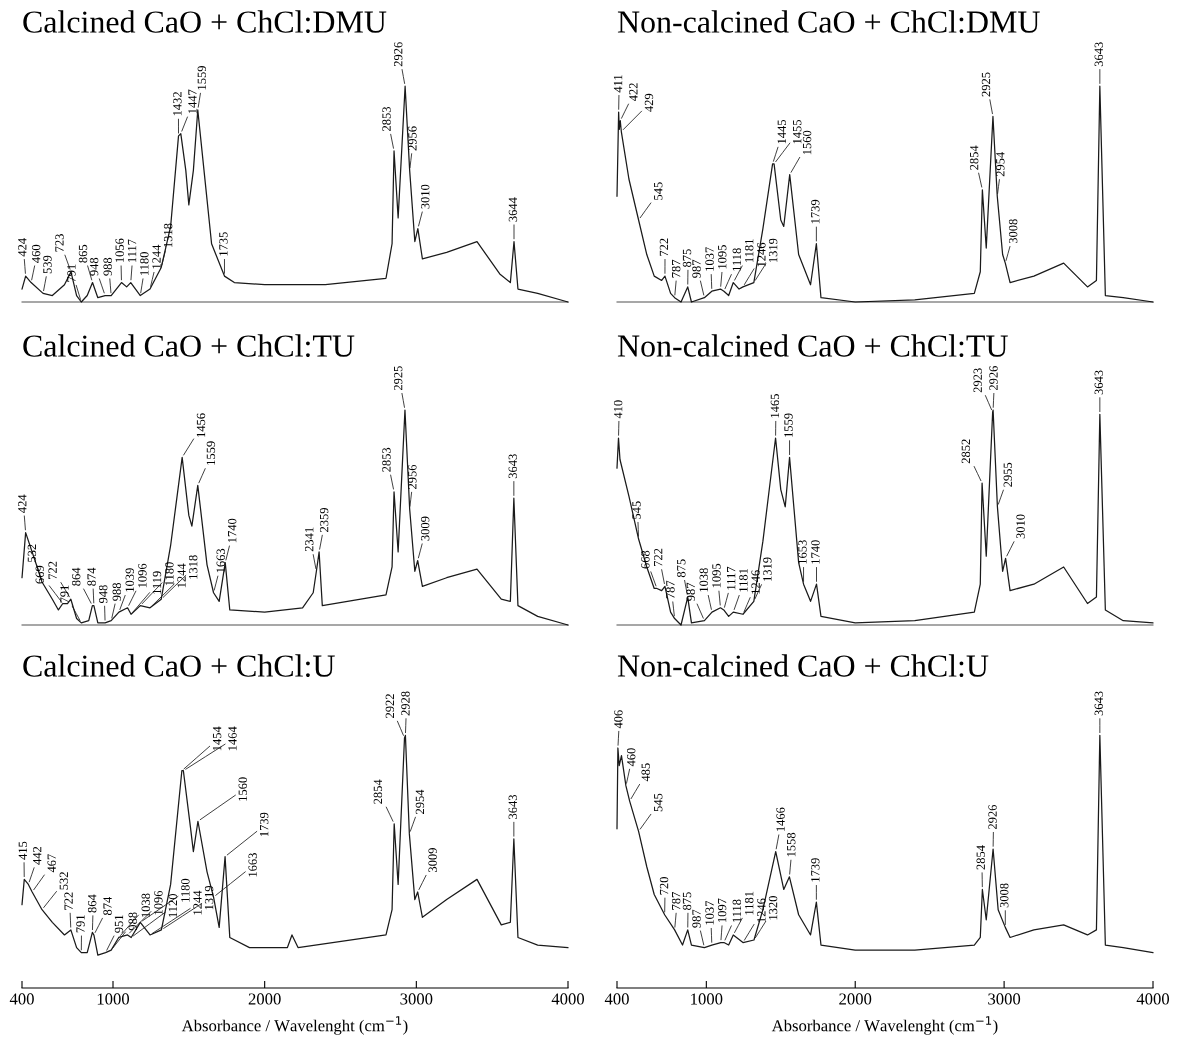 This screenshot has height=1052, width=1179. What do you see at coordinates (177, 104) in the screenshot?
I see `annotation: 1432` at bounding box center [177, 104].